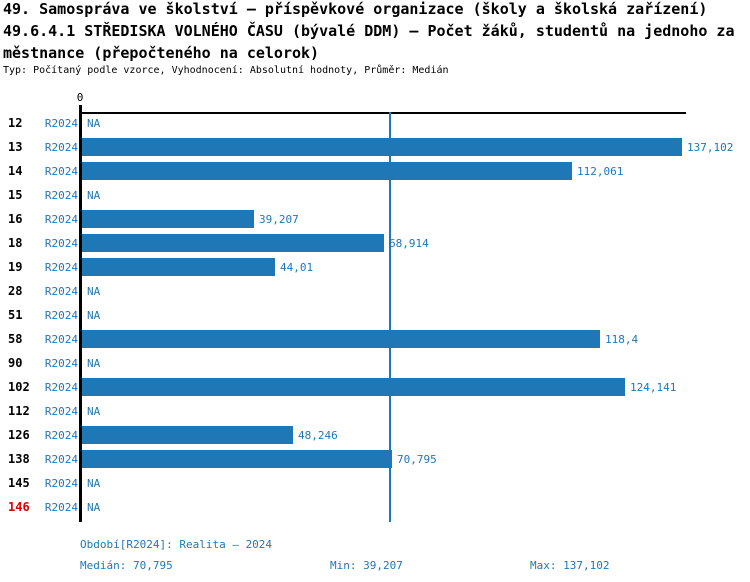 The height and width of the screenshot is (582, 750). I want to click on row-id-label: 14, so click(15, 171).